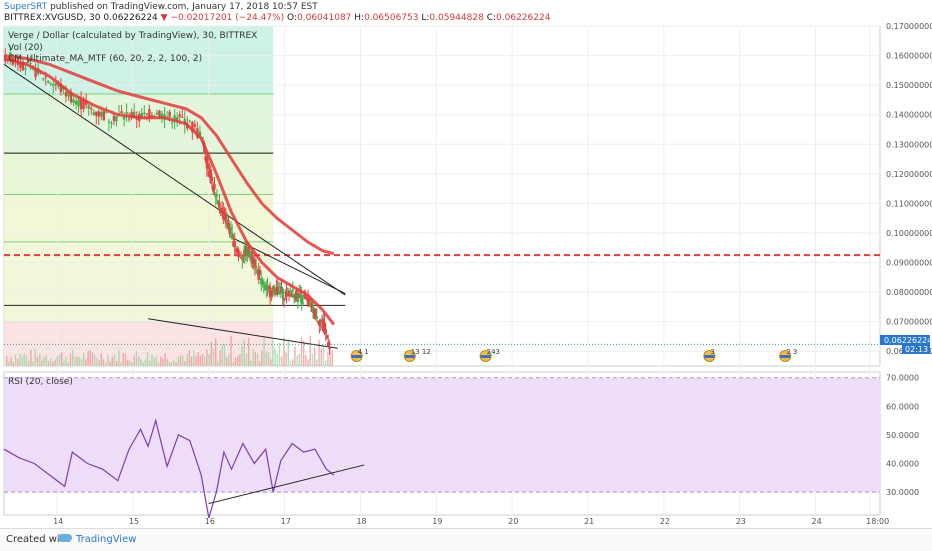 This screenshot has width=932, height=551. What do you see at coordinates (130, 18) in the screenshot?
I see `last-price: 0.06226224` at bounding box center [130, 18].